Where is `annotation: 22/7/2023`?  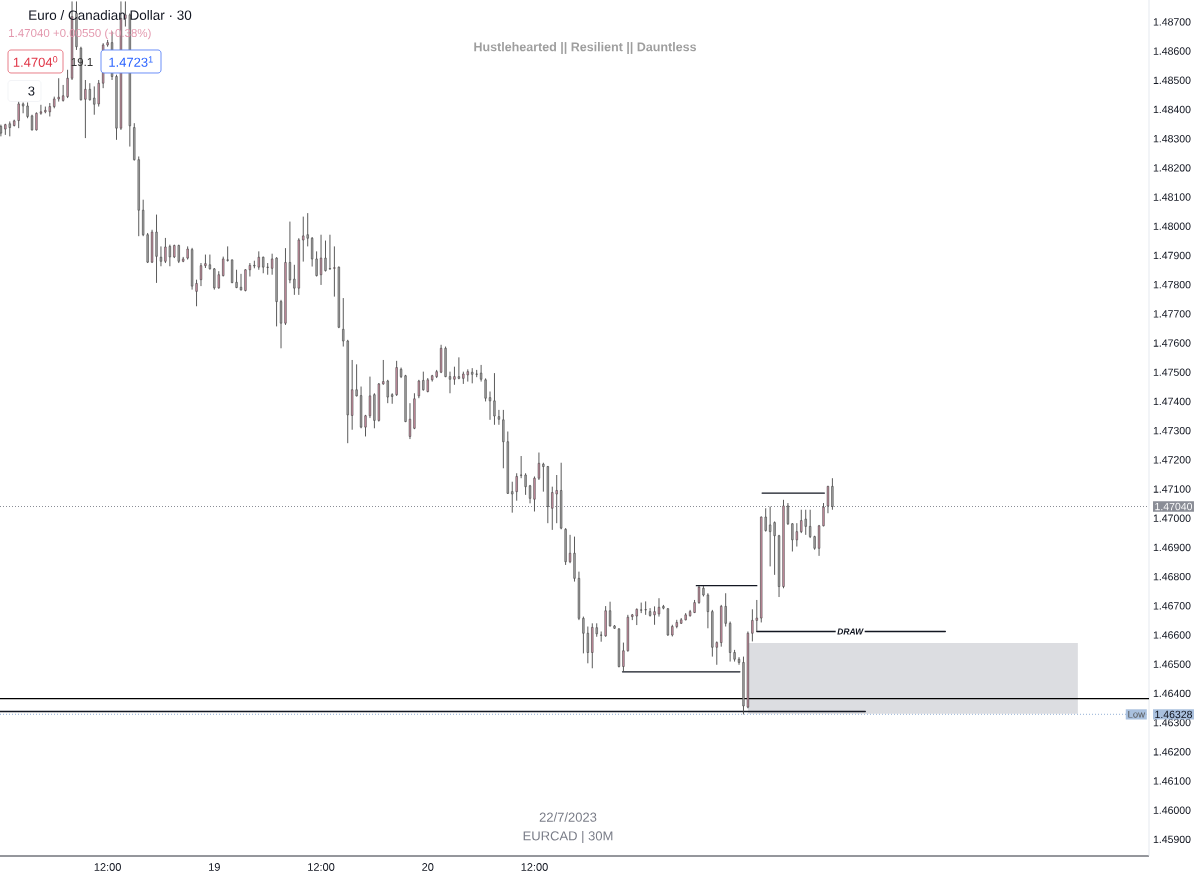
annotation: 22/7/2023 is located at coordinates (568, 817).